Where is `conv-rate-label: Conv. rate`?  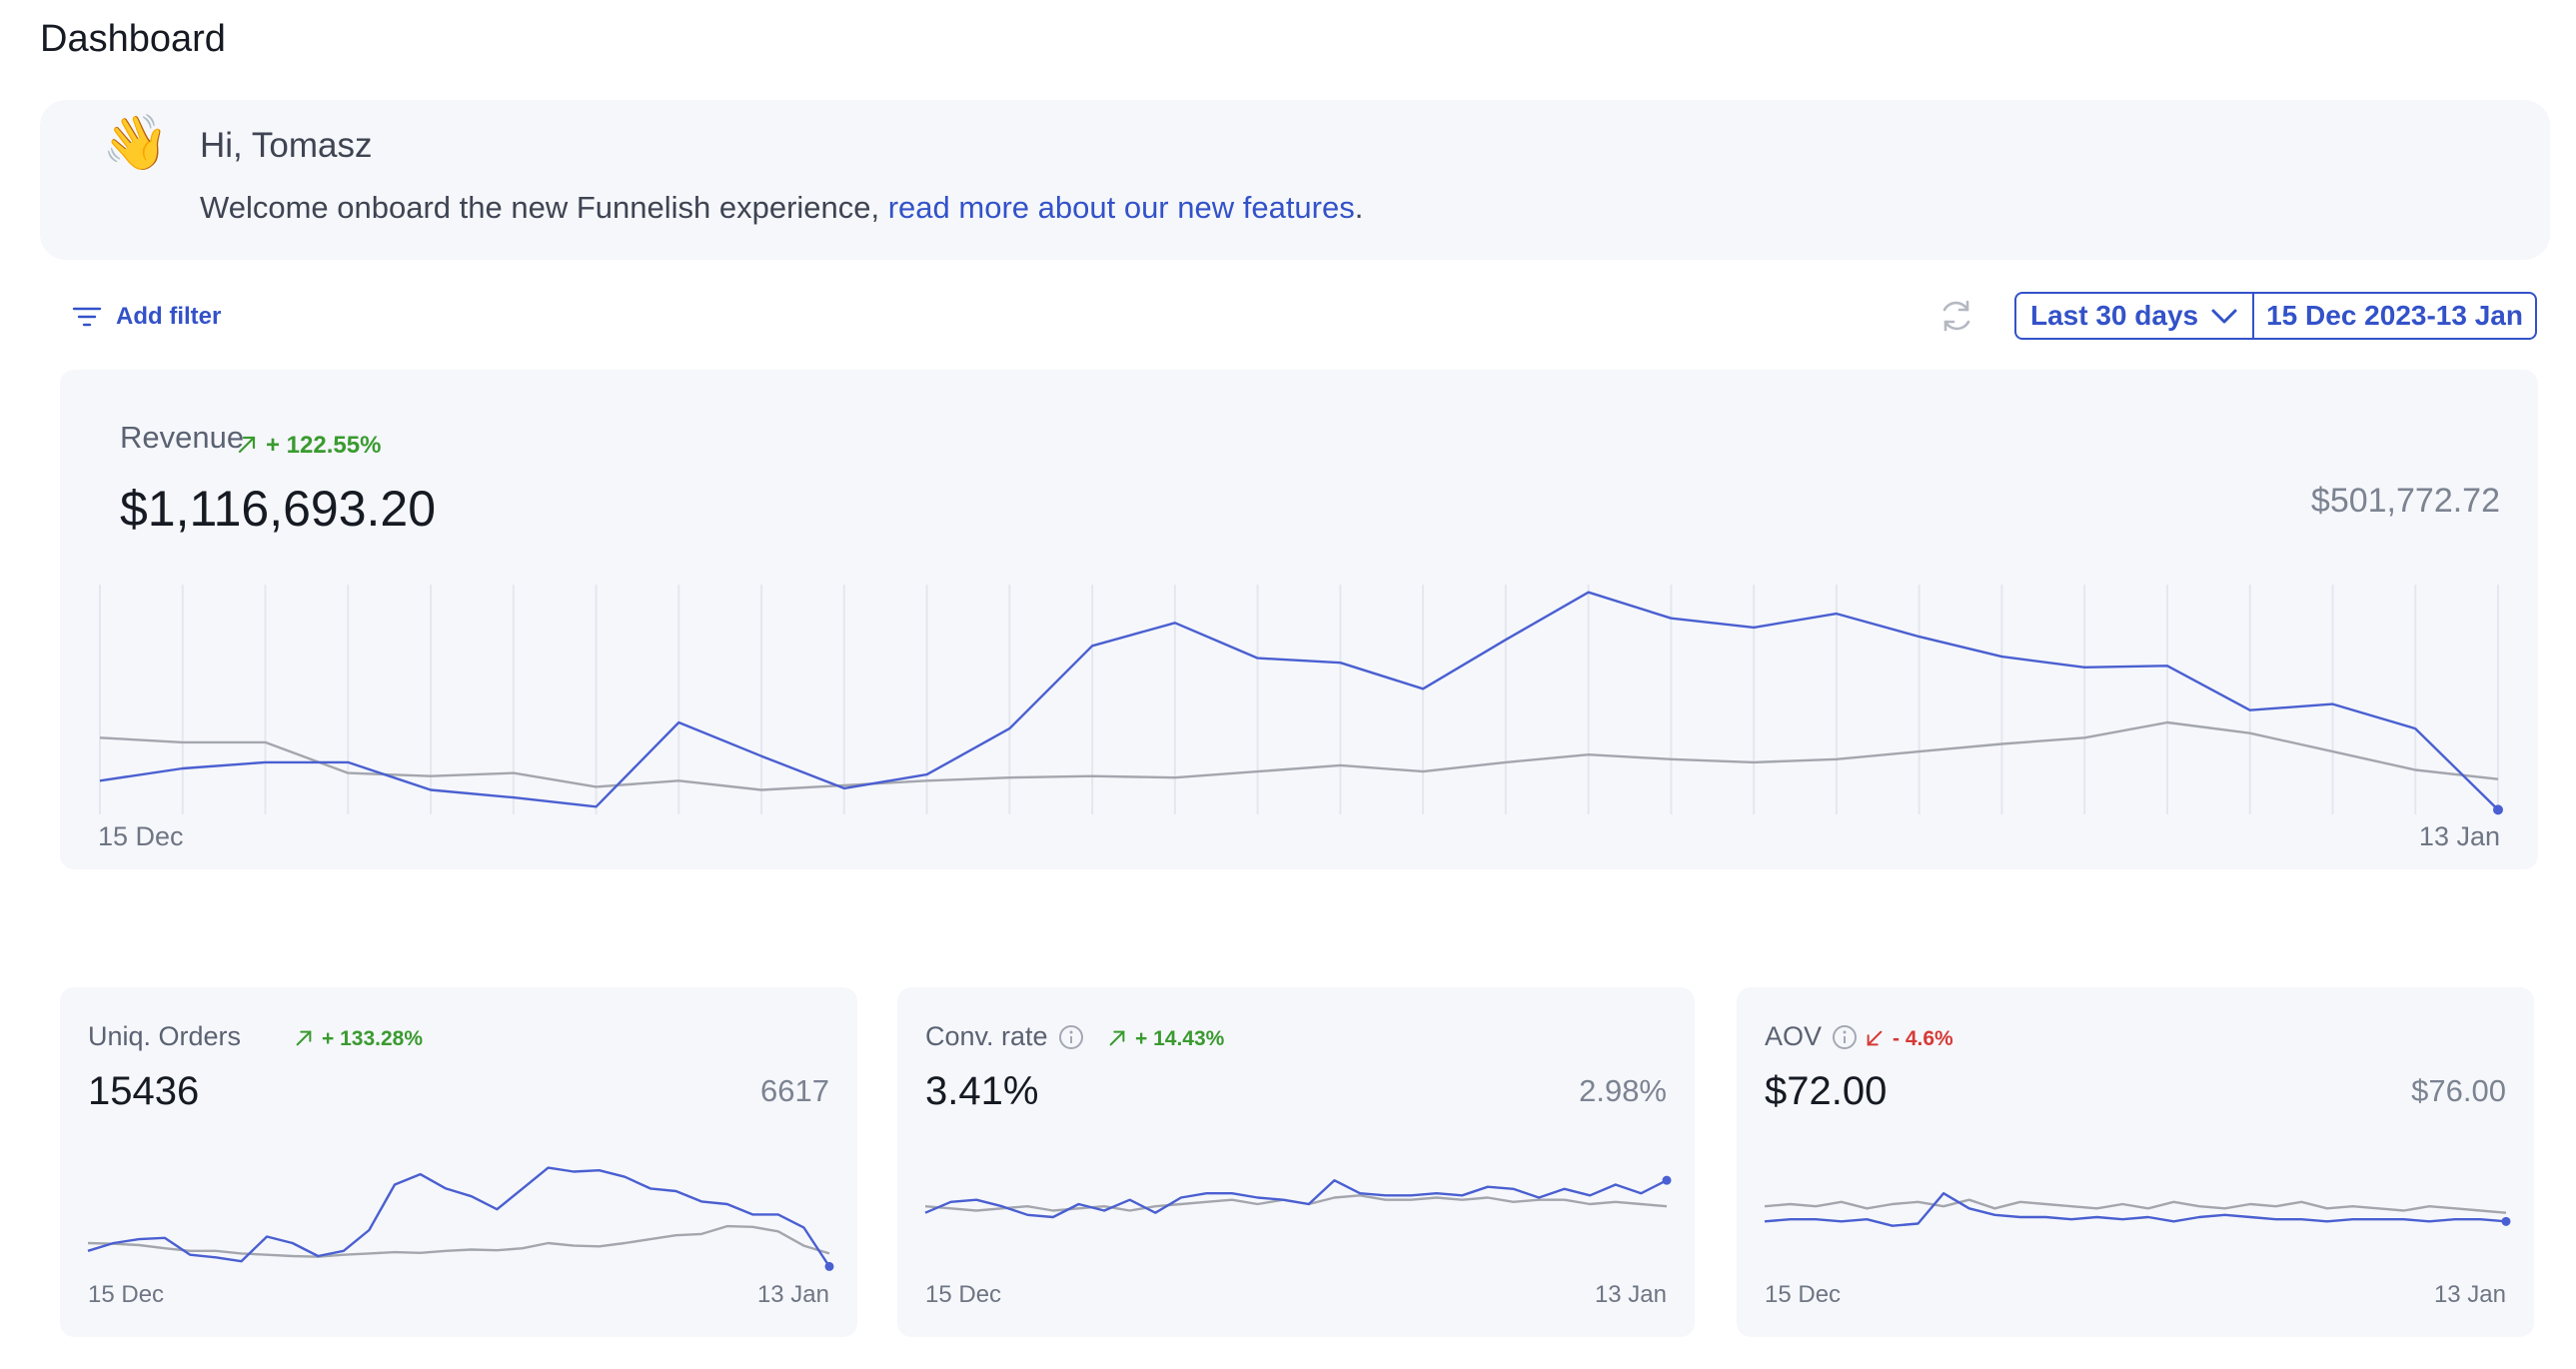
conv-rate-label: Conv. rate is located at coordinates (1004, 1036).